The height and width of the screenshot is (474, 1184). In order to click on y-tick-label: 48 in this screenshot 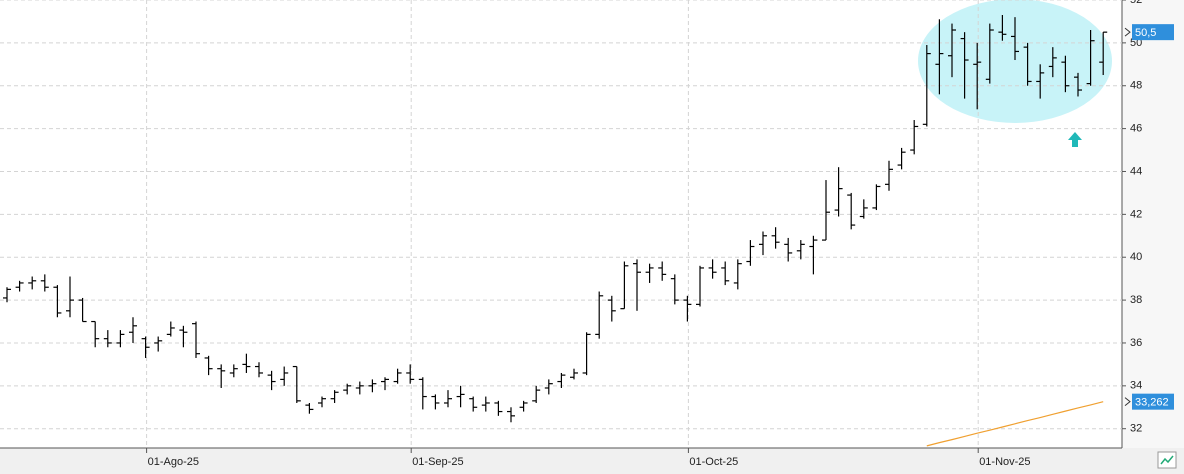, I will do `click(1136, 86)`.